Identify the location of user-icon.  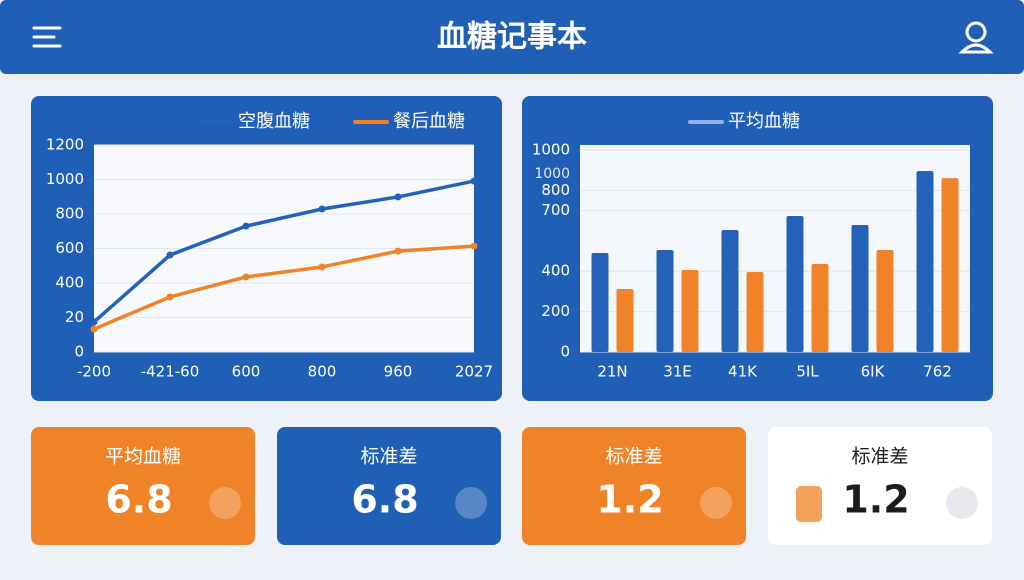
(976, 37).